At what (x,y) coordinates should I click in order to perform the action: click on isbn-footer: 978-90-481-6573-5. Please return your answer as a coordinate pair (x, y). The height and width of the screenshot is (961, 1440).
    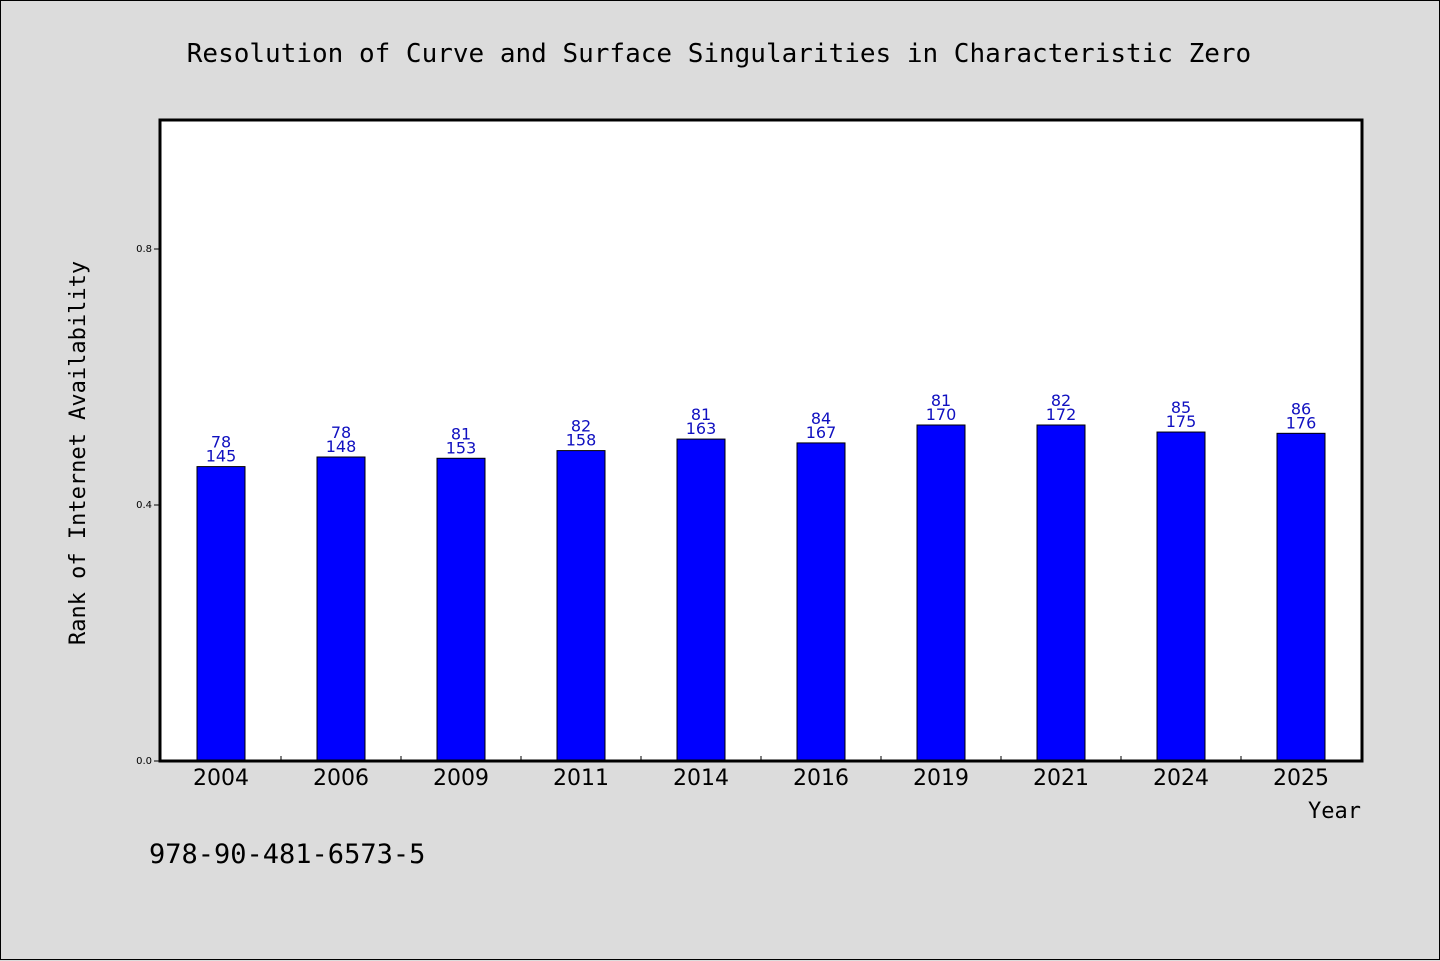
    Looking at the image, I should click on (287, 854).